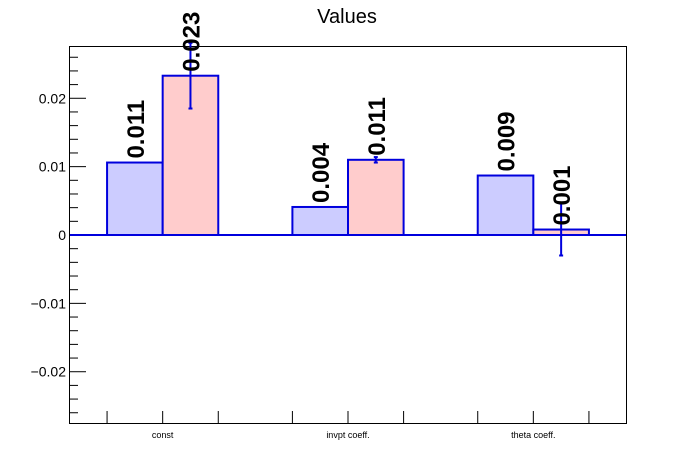  I want to click on data-label: 0.023, so click(191, 42).